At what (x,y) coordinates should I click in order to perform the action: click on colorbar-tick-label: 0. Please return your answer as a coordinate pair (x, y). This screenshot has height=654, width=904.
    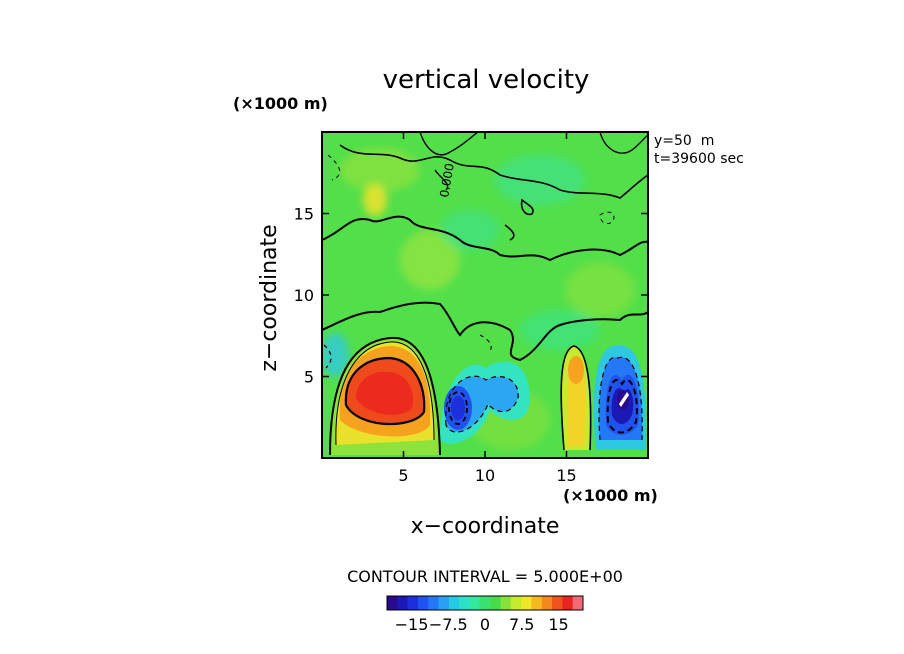
    Looking at the image, I should click on (485, 624).